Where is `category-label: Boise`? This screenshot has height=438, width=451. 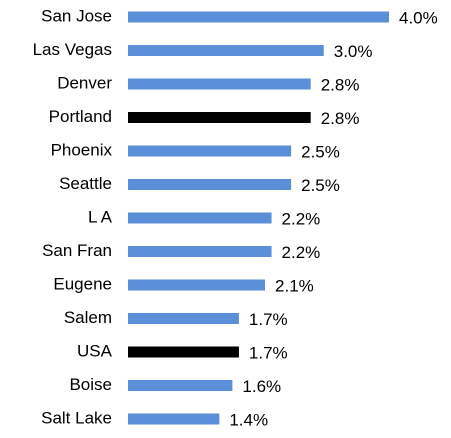
category-label: Boise is located at coordinates (90, 384).